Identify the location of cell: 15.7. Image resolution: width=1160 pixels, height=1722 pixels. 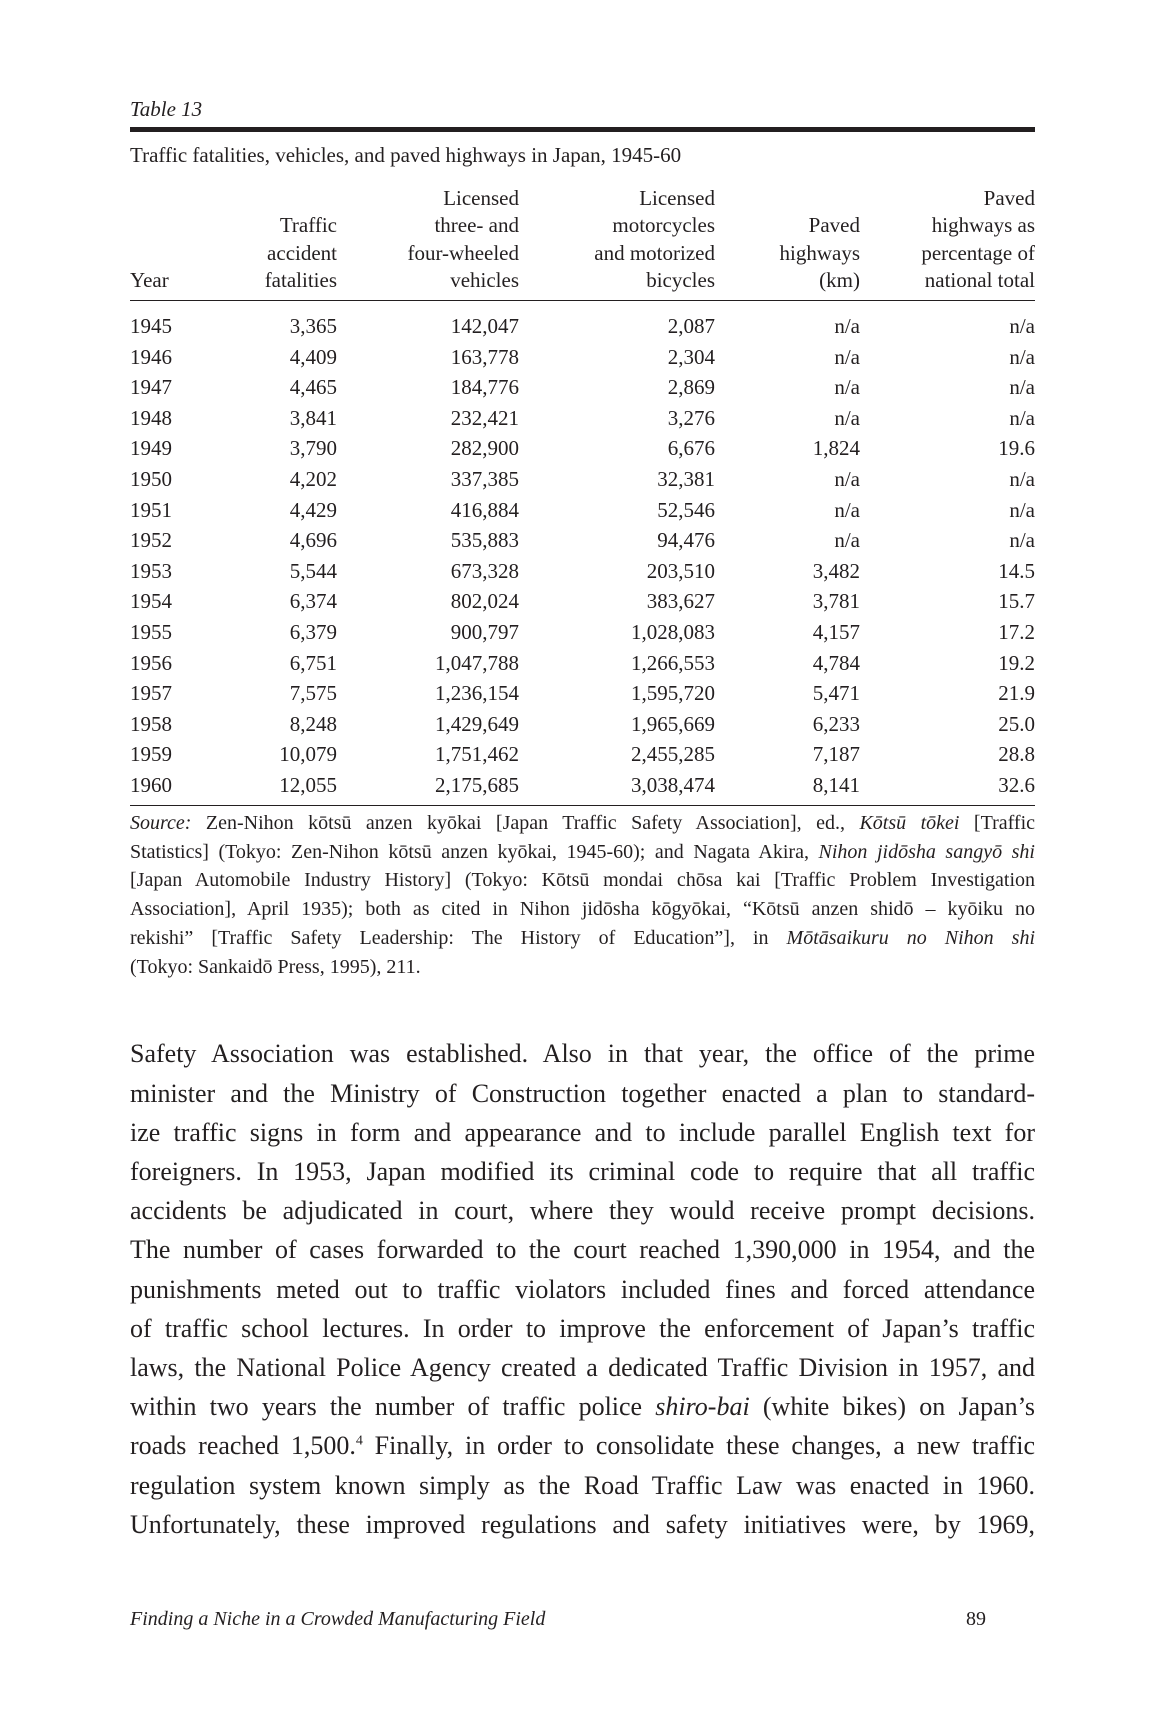
(1016, 601).